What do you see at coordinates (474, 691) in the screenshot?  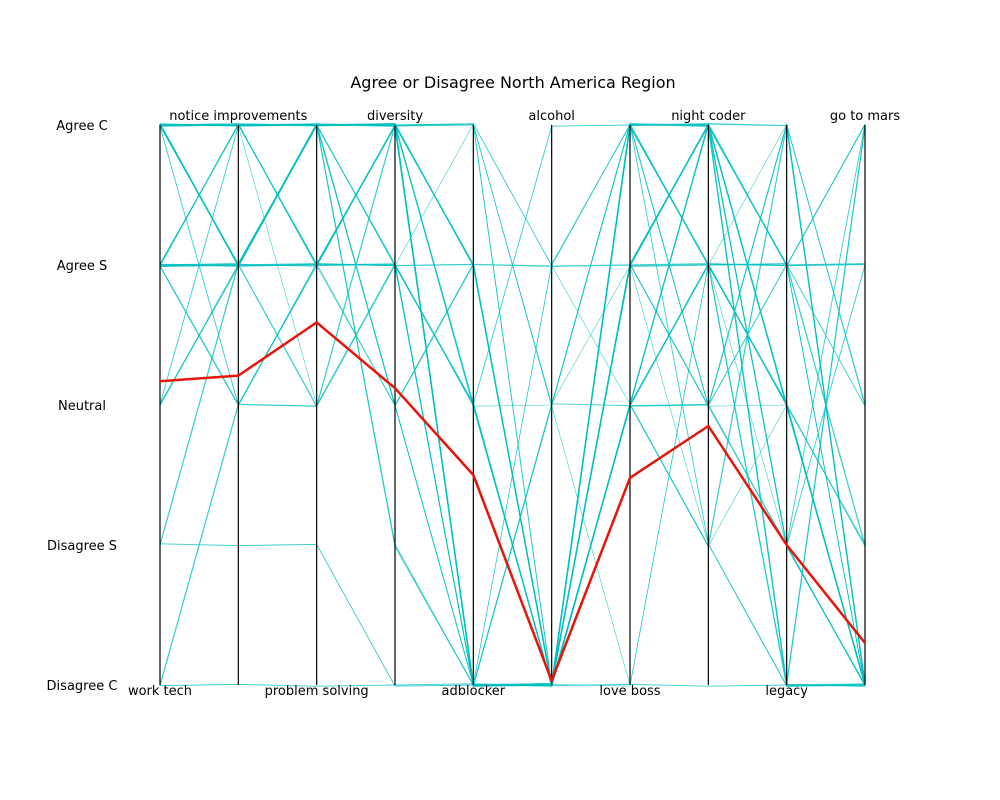 I see `axis-label: adblocker` at bounding box center [474, 691].